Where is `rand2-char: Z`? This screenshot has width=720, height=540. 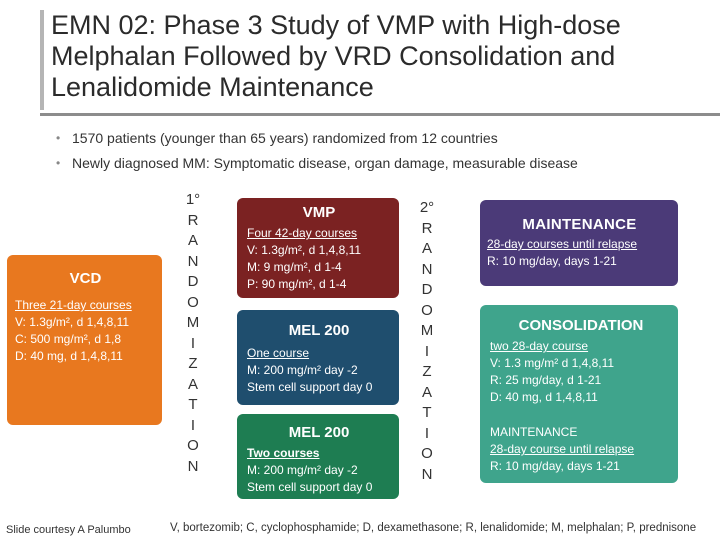
rand2-char: Z is located at coordinates (427, 371).